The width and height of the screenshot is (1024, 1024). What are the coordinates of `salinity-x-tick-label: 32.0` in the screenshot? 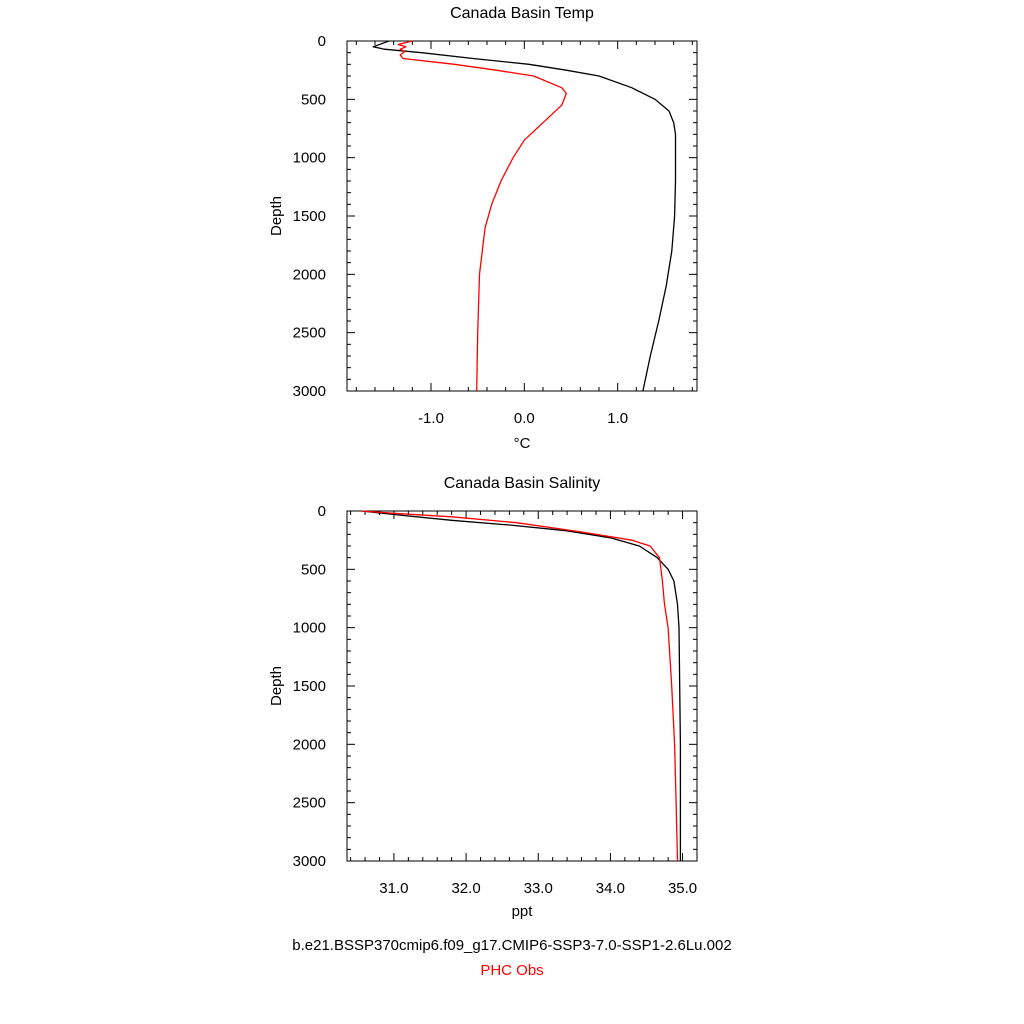 It's located at (465, 888).